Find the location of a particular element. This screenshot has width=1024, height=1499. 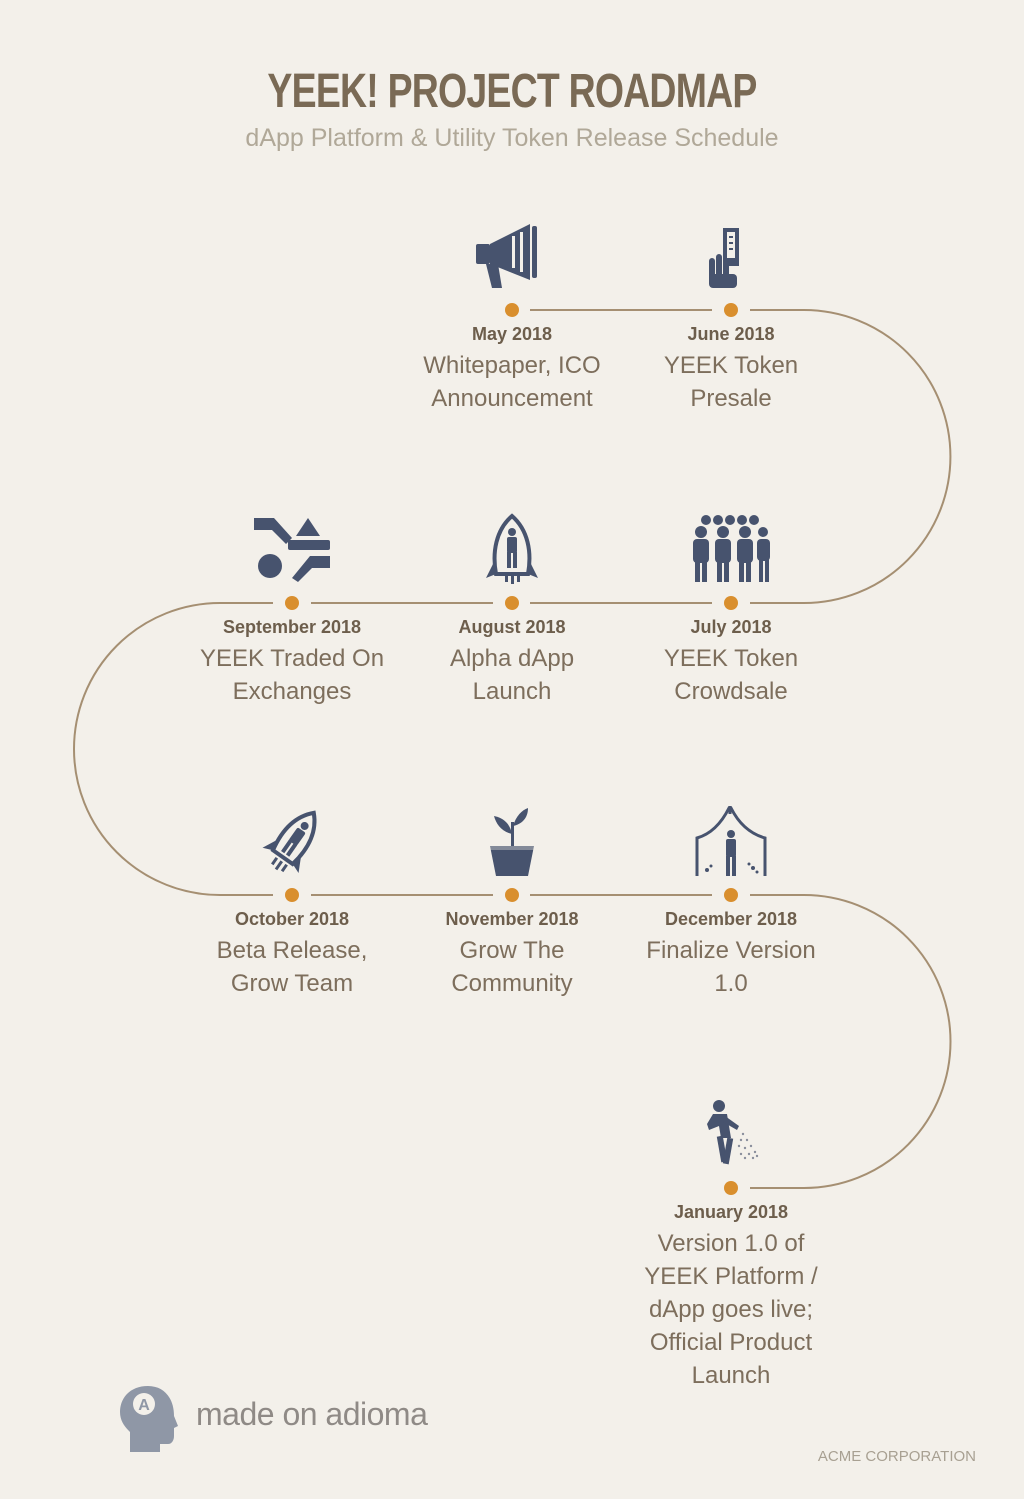

milestone-date: September 2018 is located at coordinates (292, 627).